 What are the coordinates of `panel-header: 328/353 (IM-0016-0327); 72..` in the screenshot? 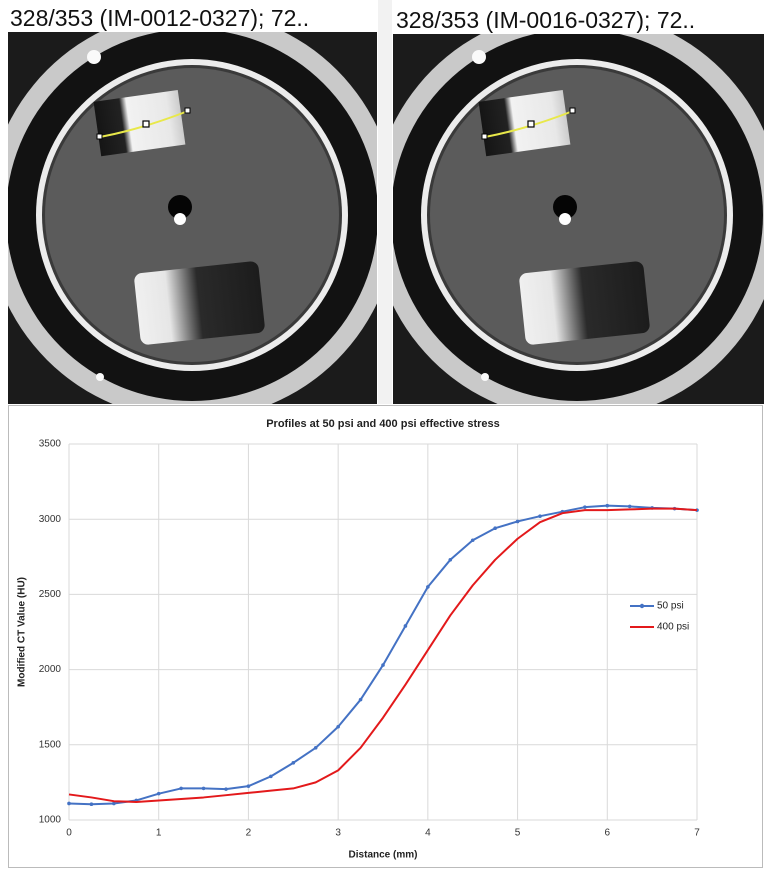 It's located at (545, 20).